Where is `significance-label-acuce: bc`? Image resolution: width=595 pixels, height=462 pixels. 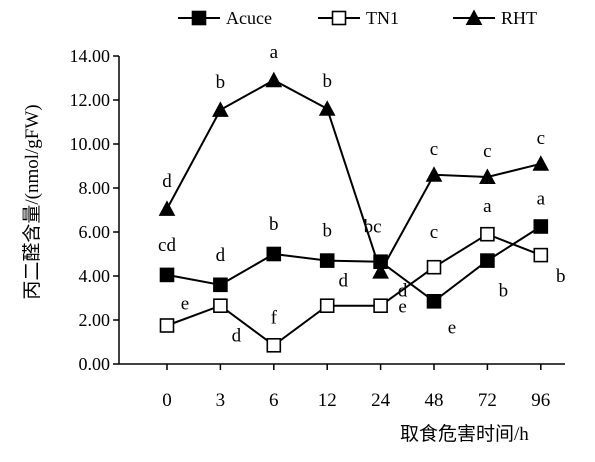
significance-label-acuce: bc is located at coordinates (373, 227).